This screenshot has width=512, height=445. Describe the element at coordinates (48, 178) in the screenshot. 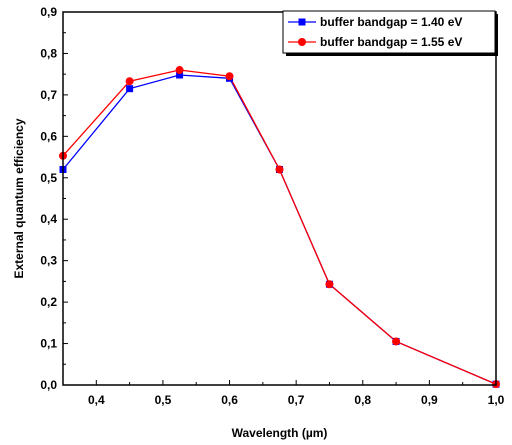

I see `y-tick-label: 0,5` at that location.